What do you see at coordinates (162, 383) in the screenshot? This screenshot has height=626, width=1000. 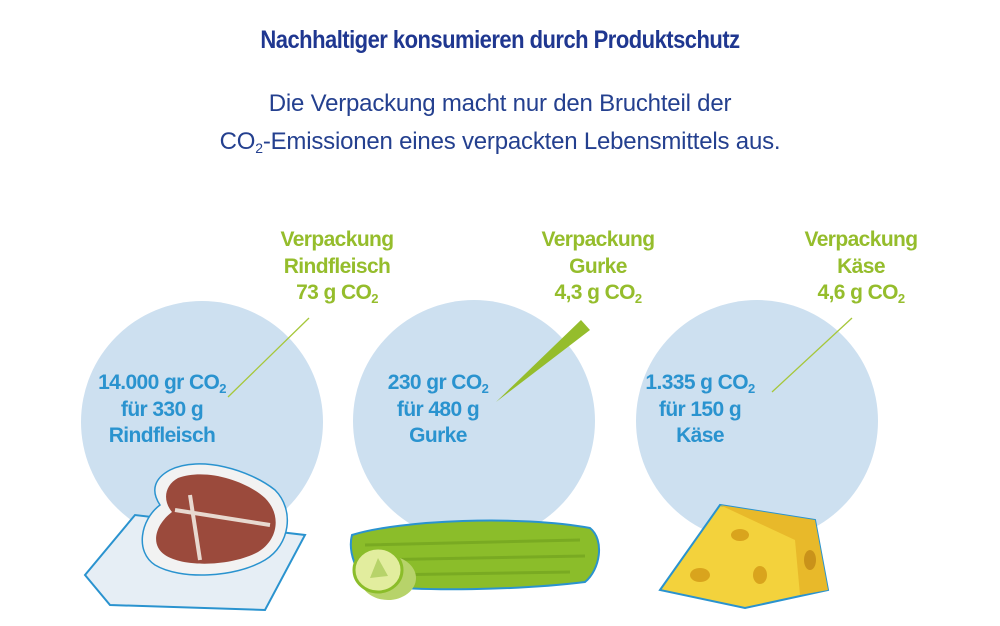 I see `product-co2: 14.000 gr CO2` at bounding box center [162, 383].